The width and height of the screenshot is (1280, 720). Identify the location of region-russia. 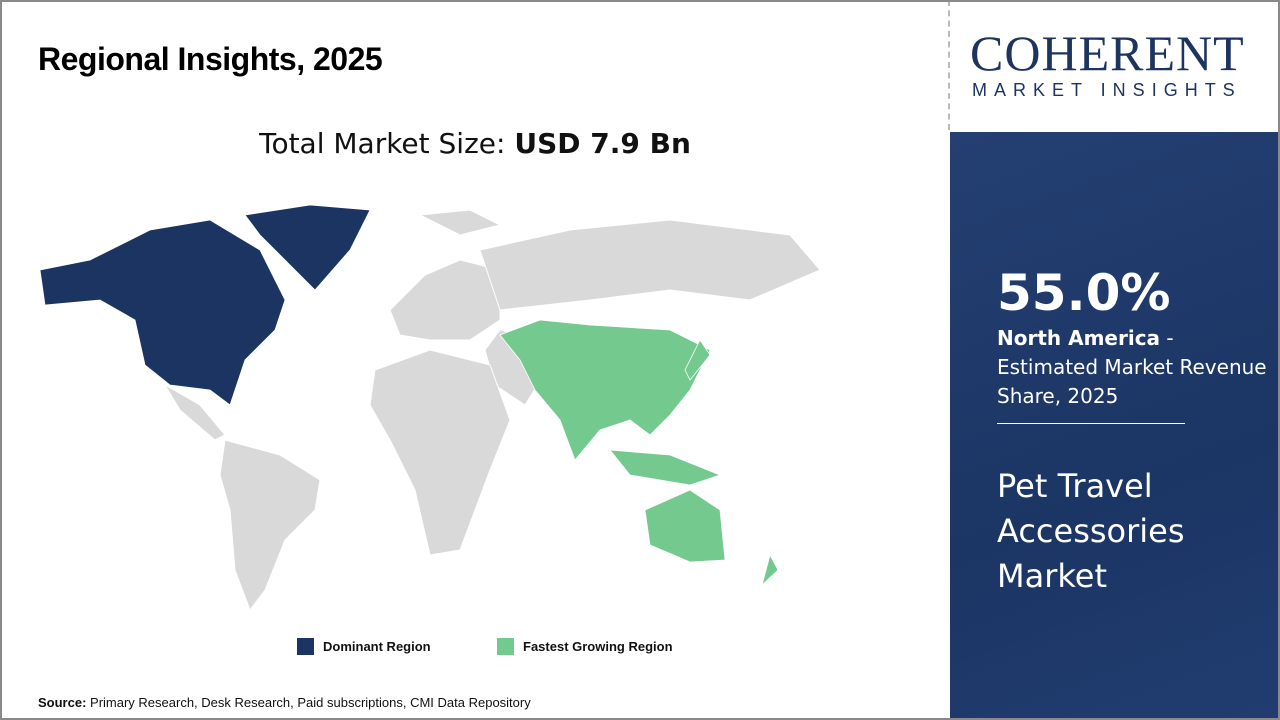
(650, 265).